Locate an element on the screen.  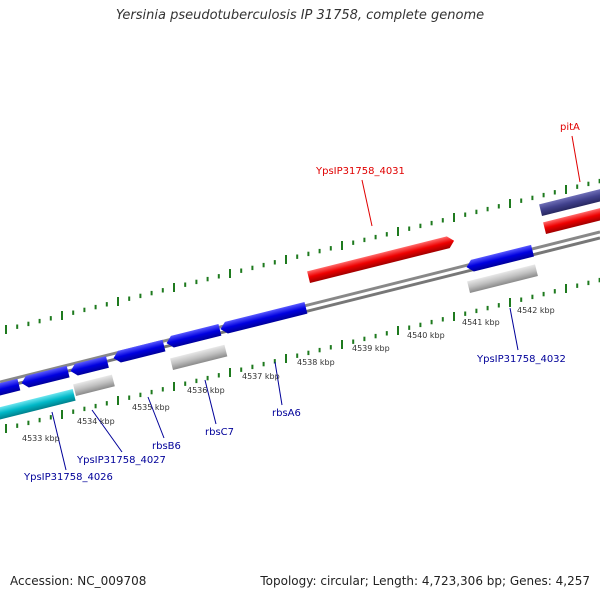
gene-label-rbsa6: rbsA6 is located at coordinates (286, 413).